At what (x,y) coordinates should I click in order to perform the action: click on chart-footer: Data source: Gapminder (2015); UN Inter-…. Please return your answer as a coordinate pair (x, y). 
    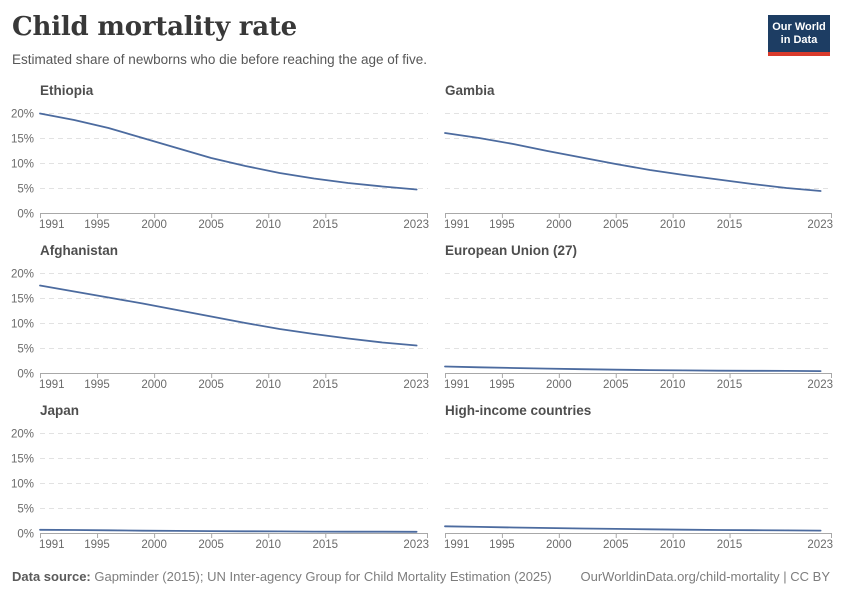
    Looking at the image, I should click on (421, 576).